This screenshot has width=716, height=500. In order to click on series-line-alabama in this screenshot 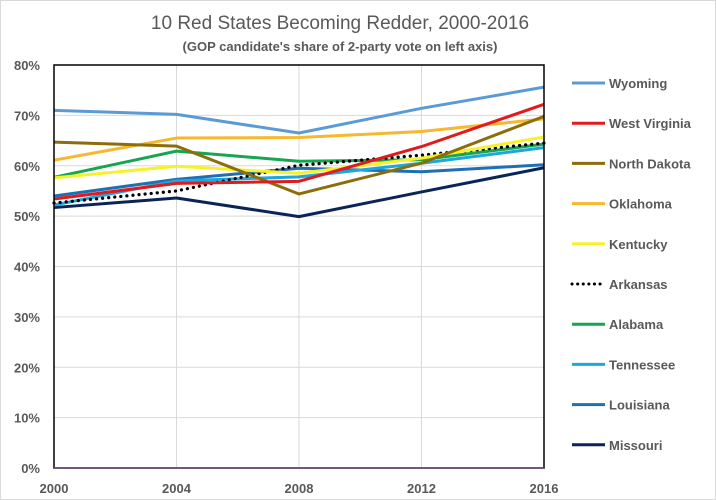, I will do `click(299, 160)`.